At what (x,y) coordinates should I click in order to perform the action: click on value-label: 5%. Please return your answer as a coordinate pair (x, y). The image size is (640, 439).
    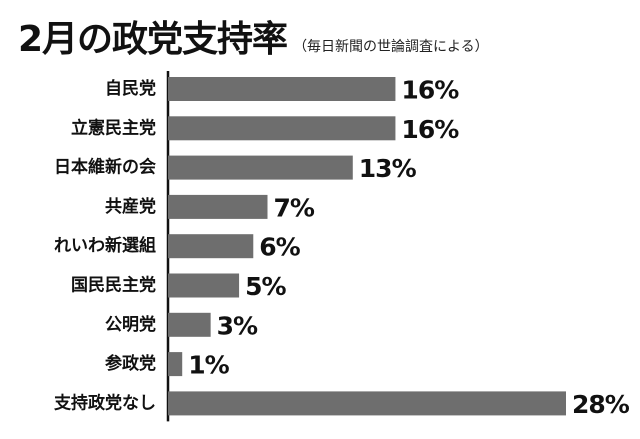
    Looking at the image, I should click on (265, 286).